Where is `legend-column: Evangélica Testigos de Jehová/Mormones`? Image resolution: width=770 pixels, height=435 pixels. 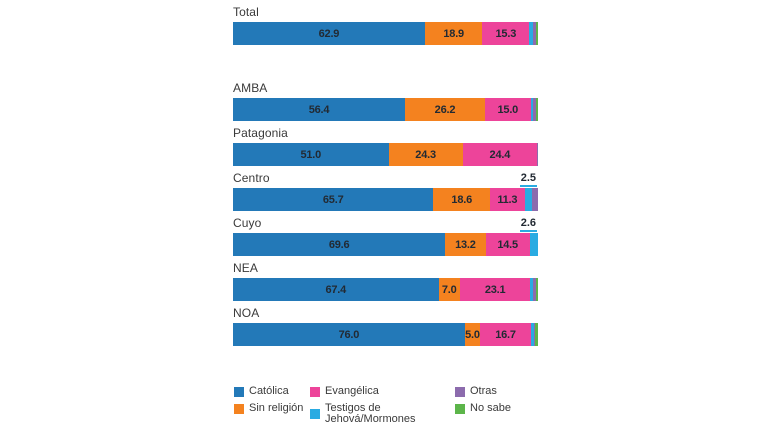
legend-column: Evangélica Testigos de Jehová/Mormones is located at coordinates (382, 405).